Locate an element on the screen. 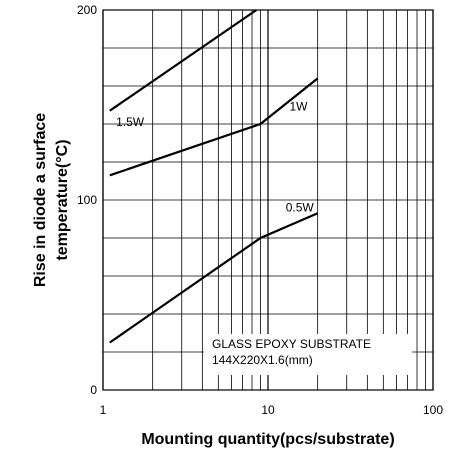 This screenshot has width=464, height=462. annotation-line-2: 144X220X1.6(mm) is located at coordinates (262, 360).